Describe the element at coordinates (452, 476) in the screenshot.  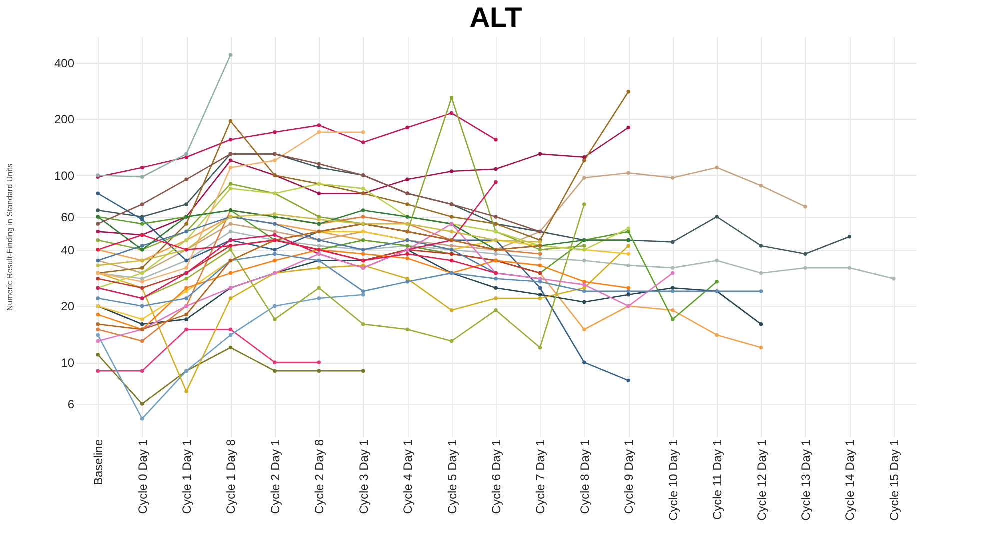
I see `x-tick-label: Cycle 5 Day 1` at that location.